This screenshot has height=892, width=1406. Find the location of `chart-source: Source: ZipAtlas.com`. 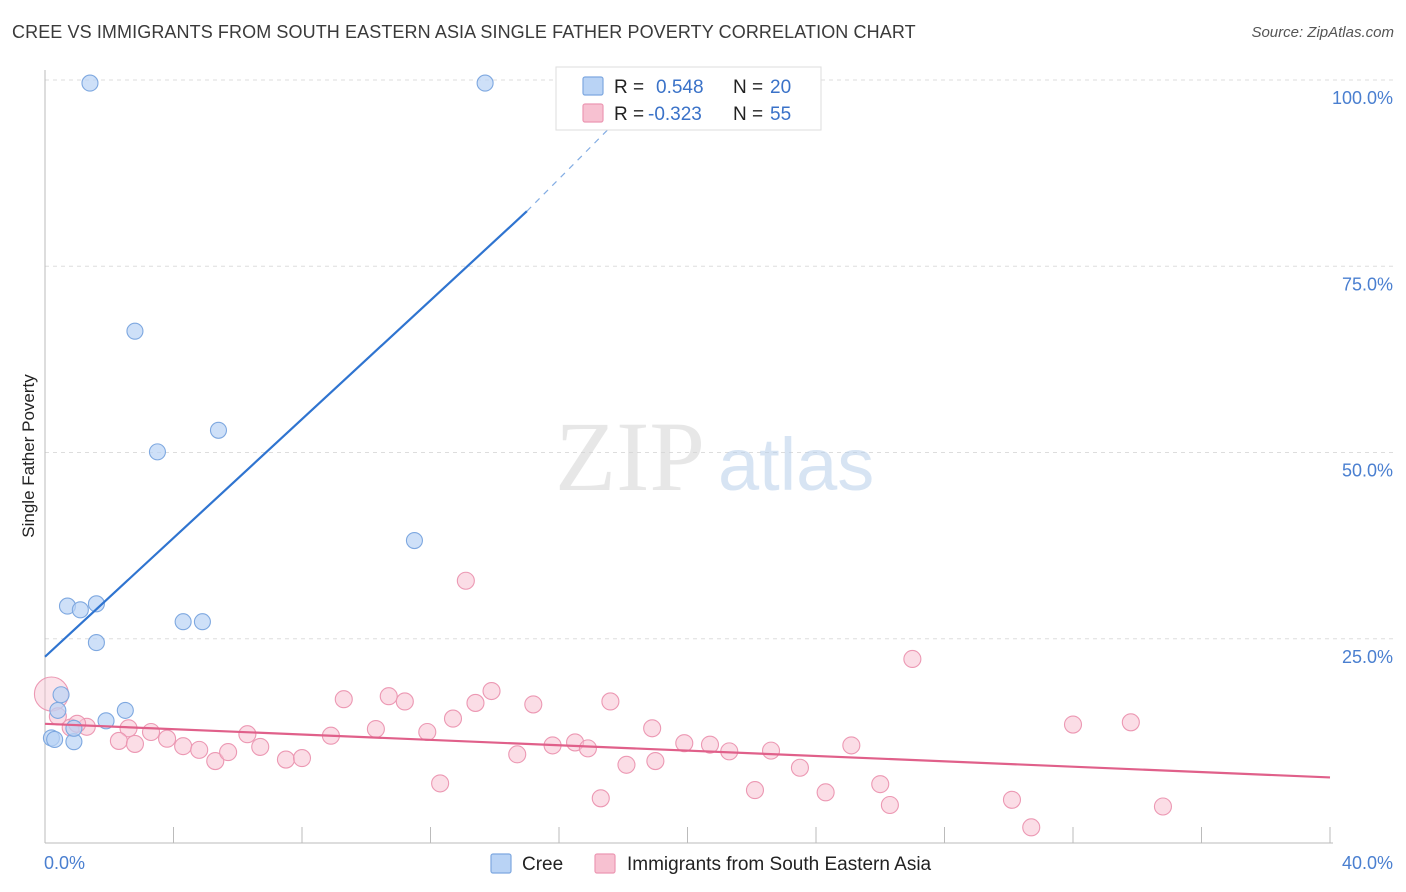

chart-source: Source: ZipAtlas.com is located at coordinates (1322, 32).